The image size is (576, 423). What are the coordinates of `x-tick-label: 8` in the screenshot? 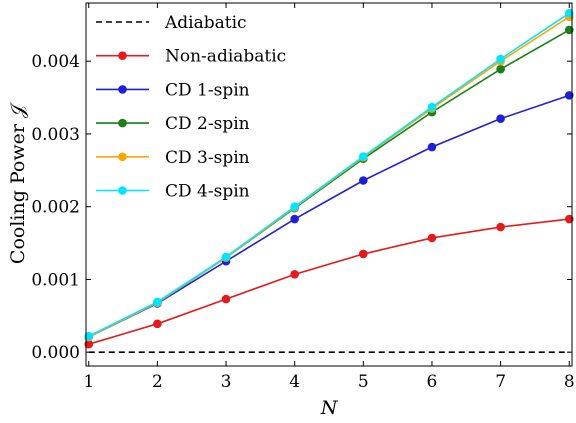 It's located at (569, 382).